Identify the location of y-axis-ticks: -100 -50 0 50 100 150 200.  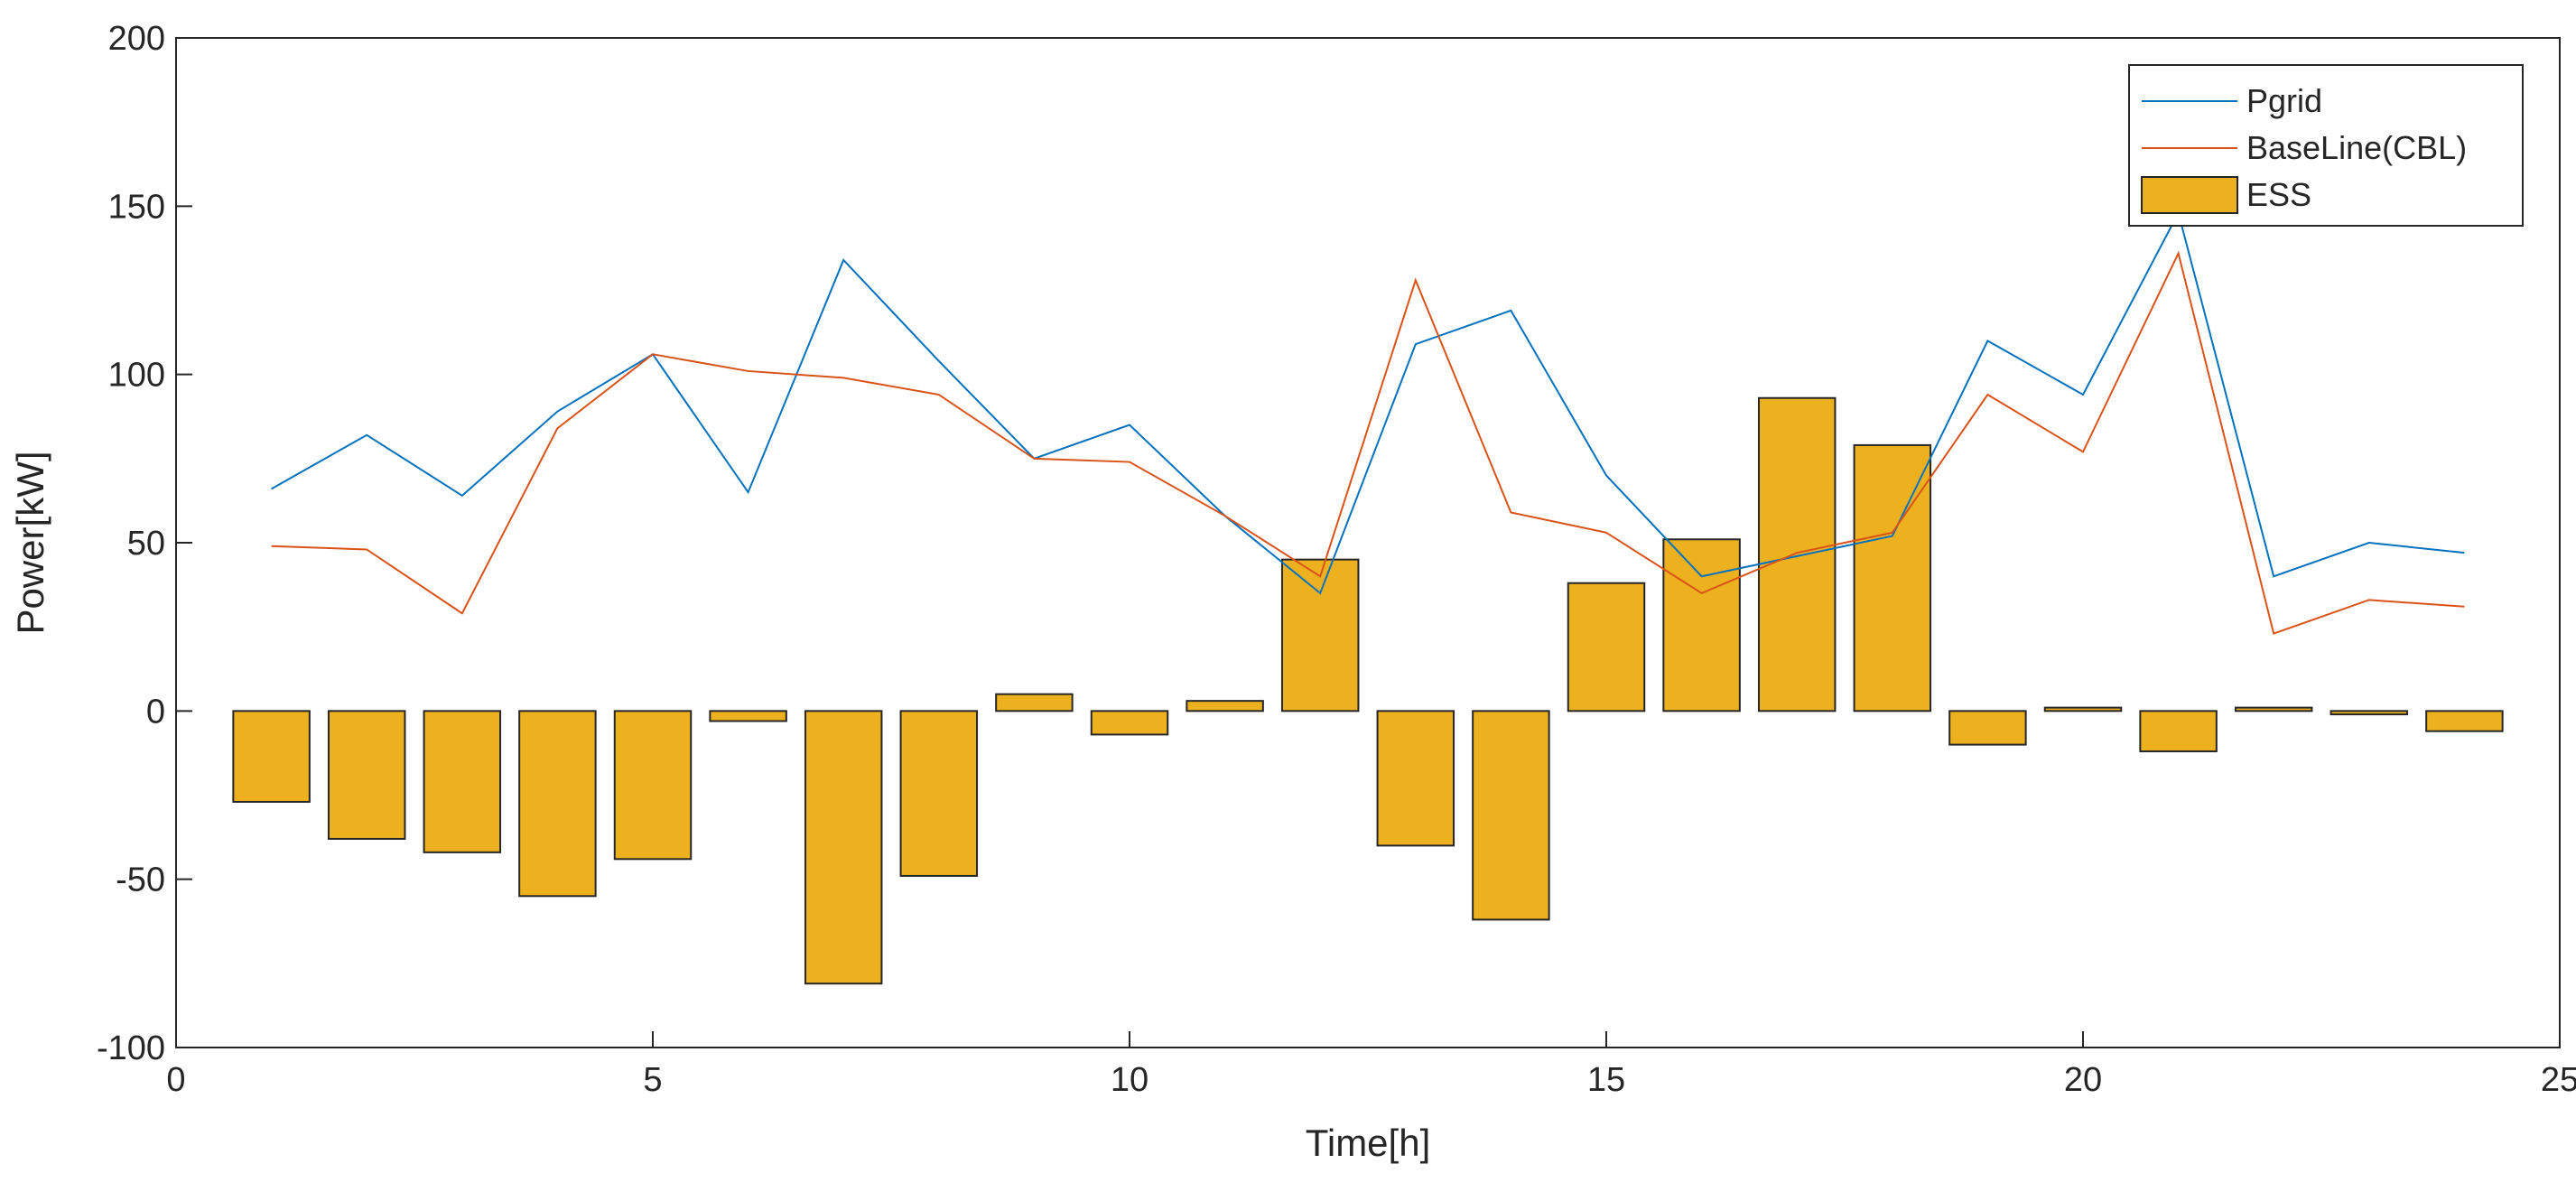
(144, 544).